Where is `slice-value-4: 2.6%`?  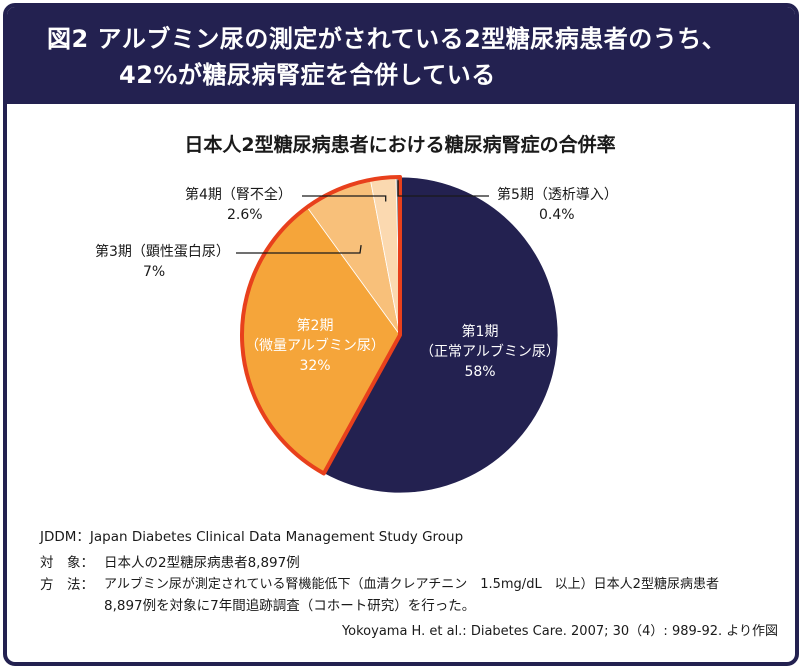
slice-value-4: 2.6% is located at coordinates (245, 215).